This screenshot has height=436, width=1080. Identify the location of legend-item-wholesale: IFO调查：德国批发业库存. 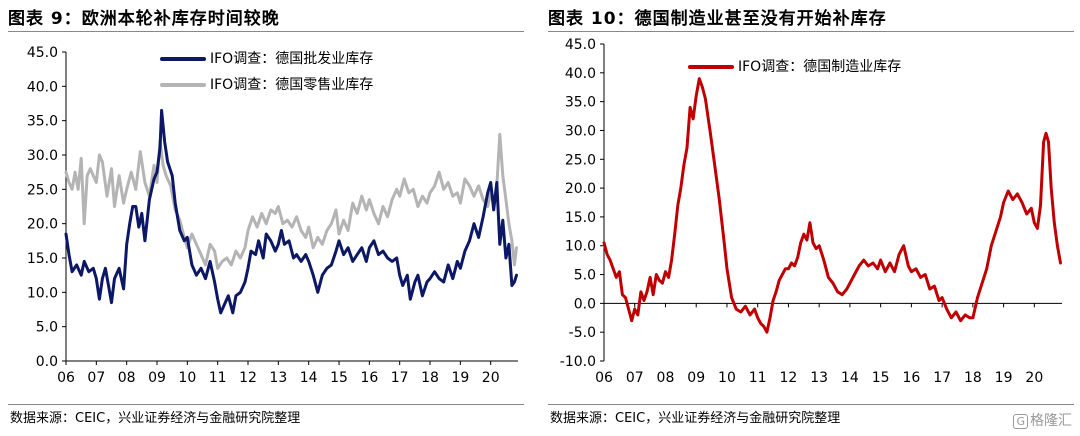
(266, 59).